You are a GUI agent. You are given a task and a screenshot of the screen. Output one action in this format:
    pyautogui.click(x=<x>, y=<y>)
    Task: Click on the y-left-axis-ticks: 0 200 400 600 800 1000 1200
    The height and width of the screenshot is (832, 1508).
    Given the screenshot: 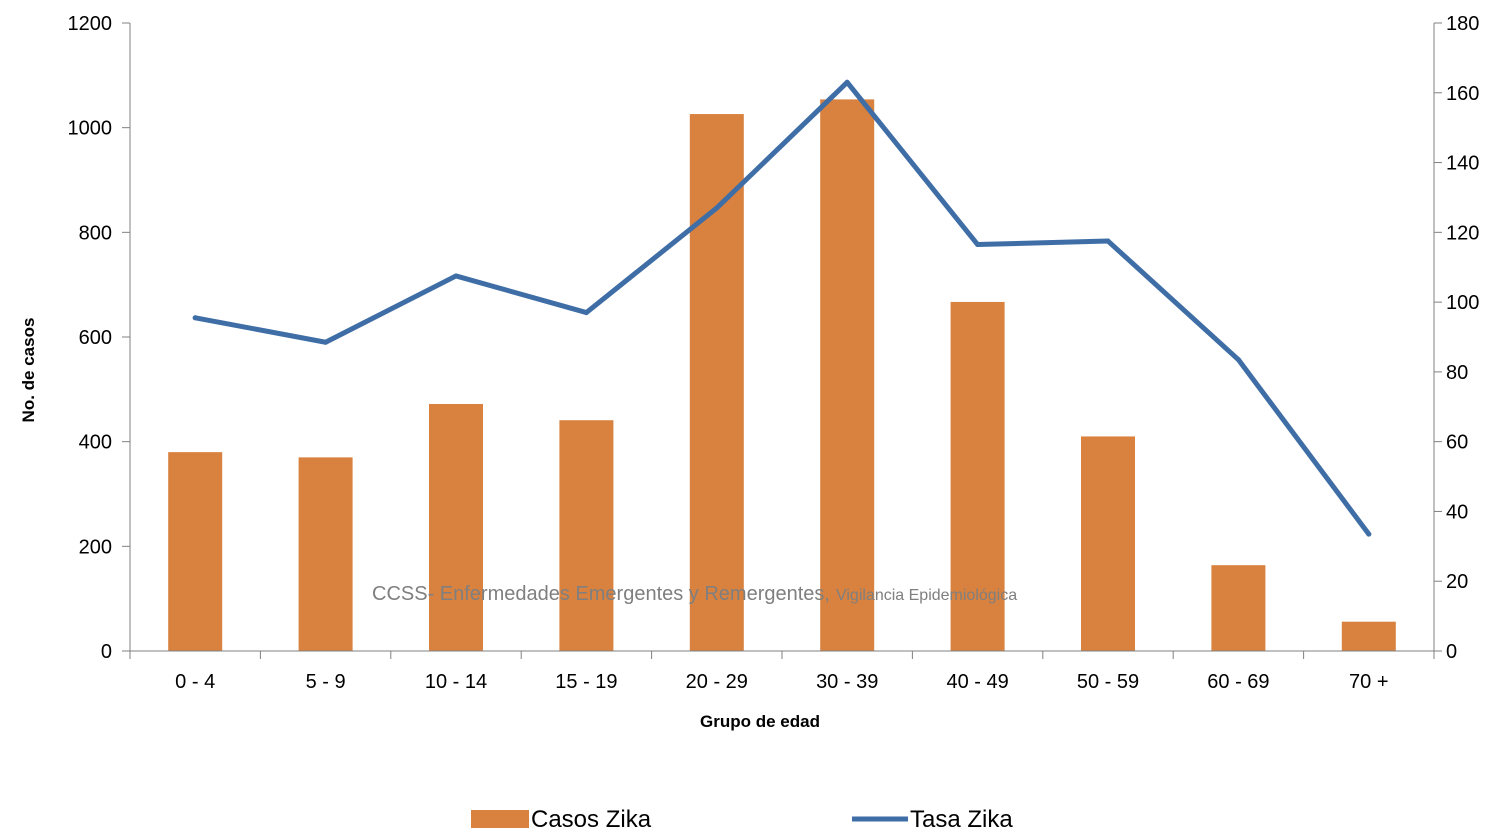 What is the action you would take?
    pyautogui.click(x=99, y=338)
    